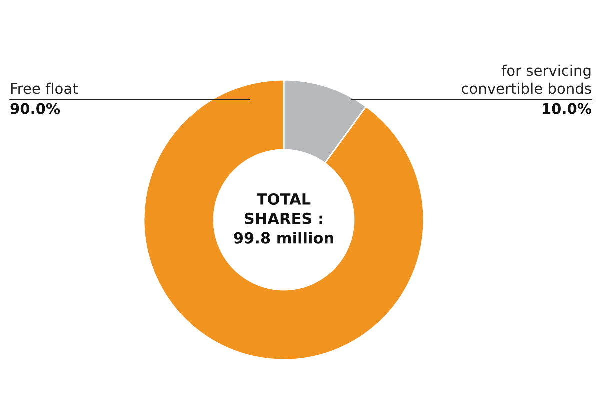  I want to click on text: TOTAL SHARES : 99.8 million, so click(284, 218).